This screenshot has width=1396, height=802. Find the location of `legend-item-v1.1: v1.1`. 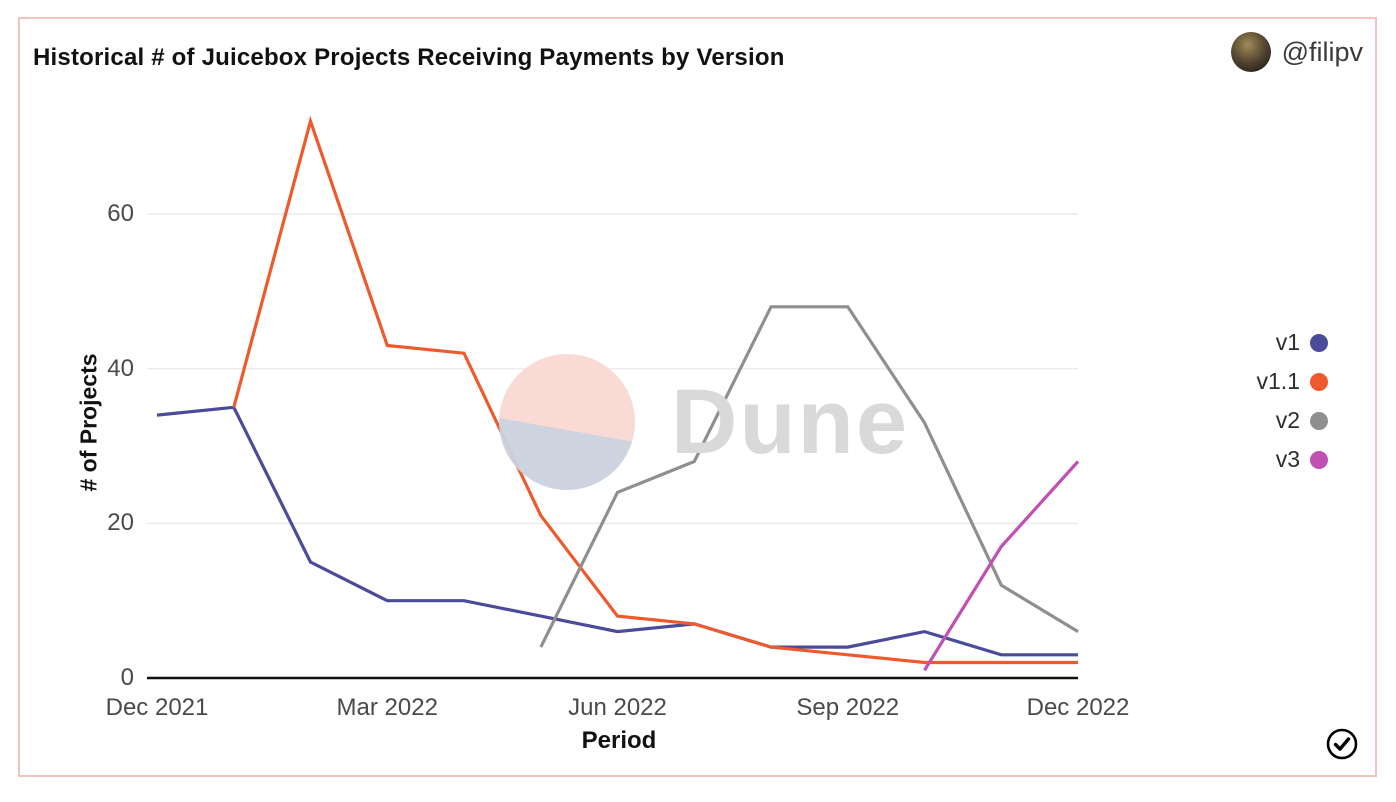

legend-item-v1.1: v1.1 is located at coordinates (1292, 381).